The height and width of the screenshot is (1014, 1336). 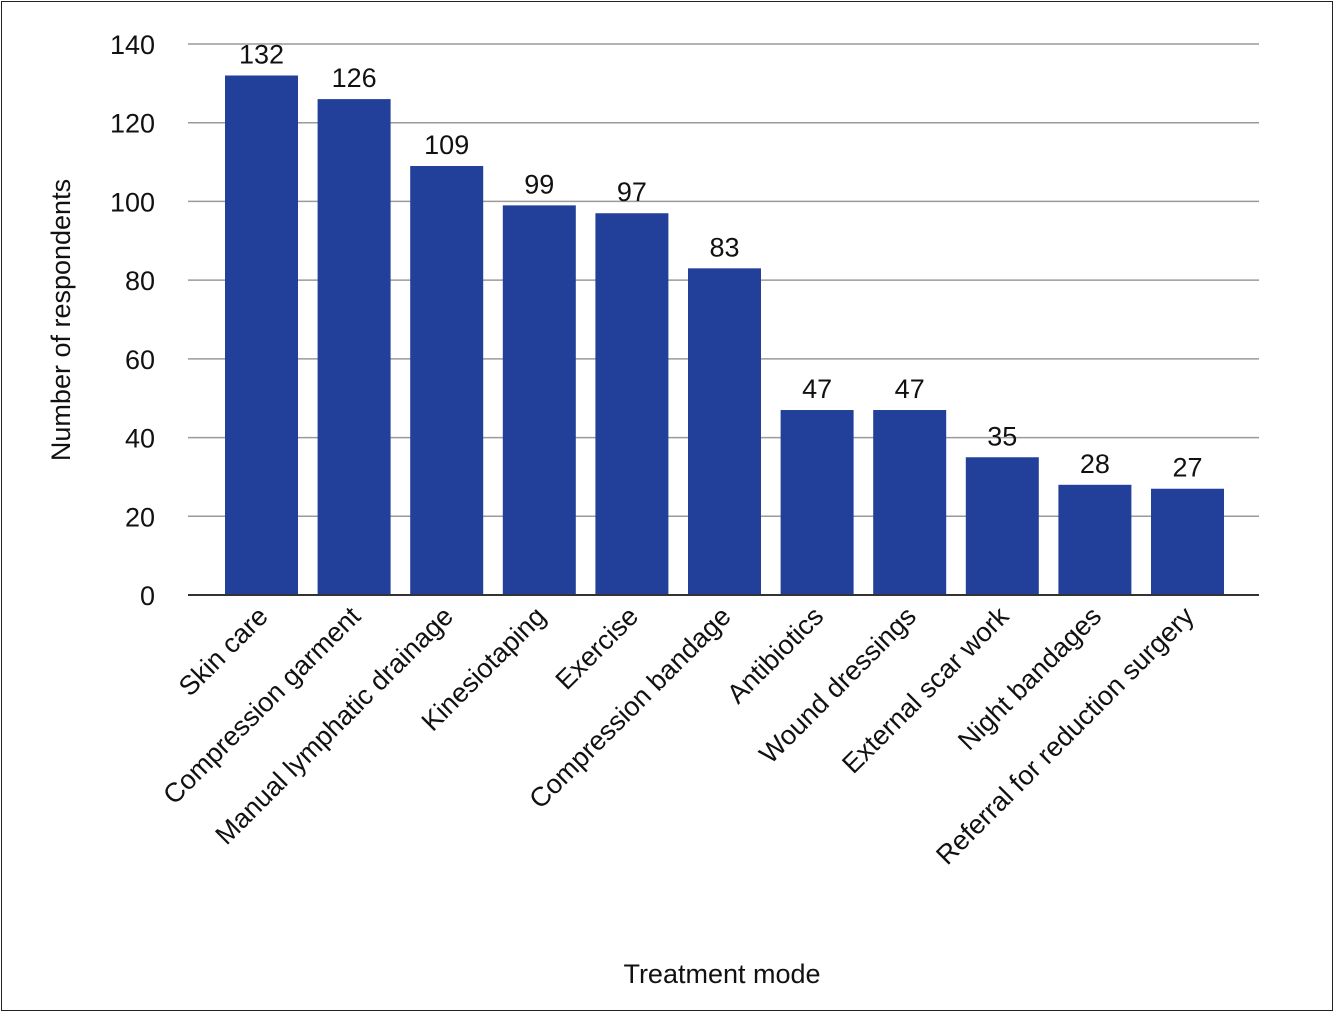 What do you see at coordinates (147, 596) in the screenshot?
I see `y-tick-label: 0` at bounding box center [147, 596].